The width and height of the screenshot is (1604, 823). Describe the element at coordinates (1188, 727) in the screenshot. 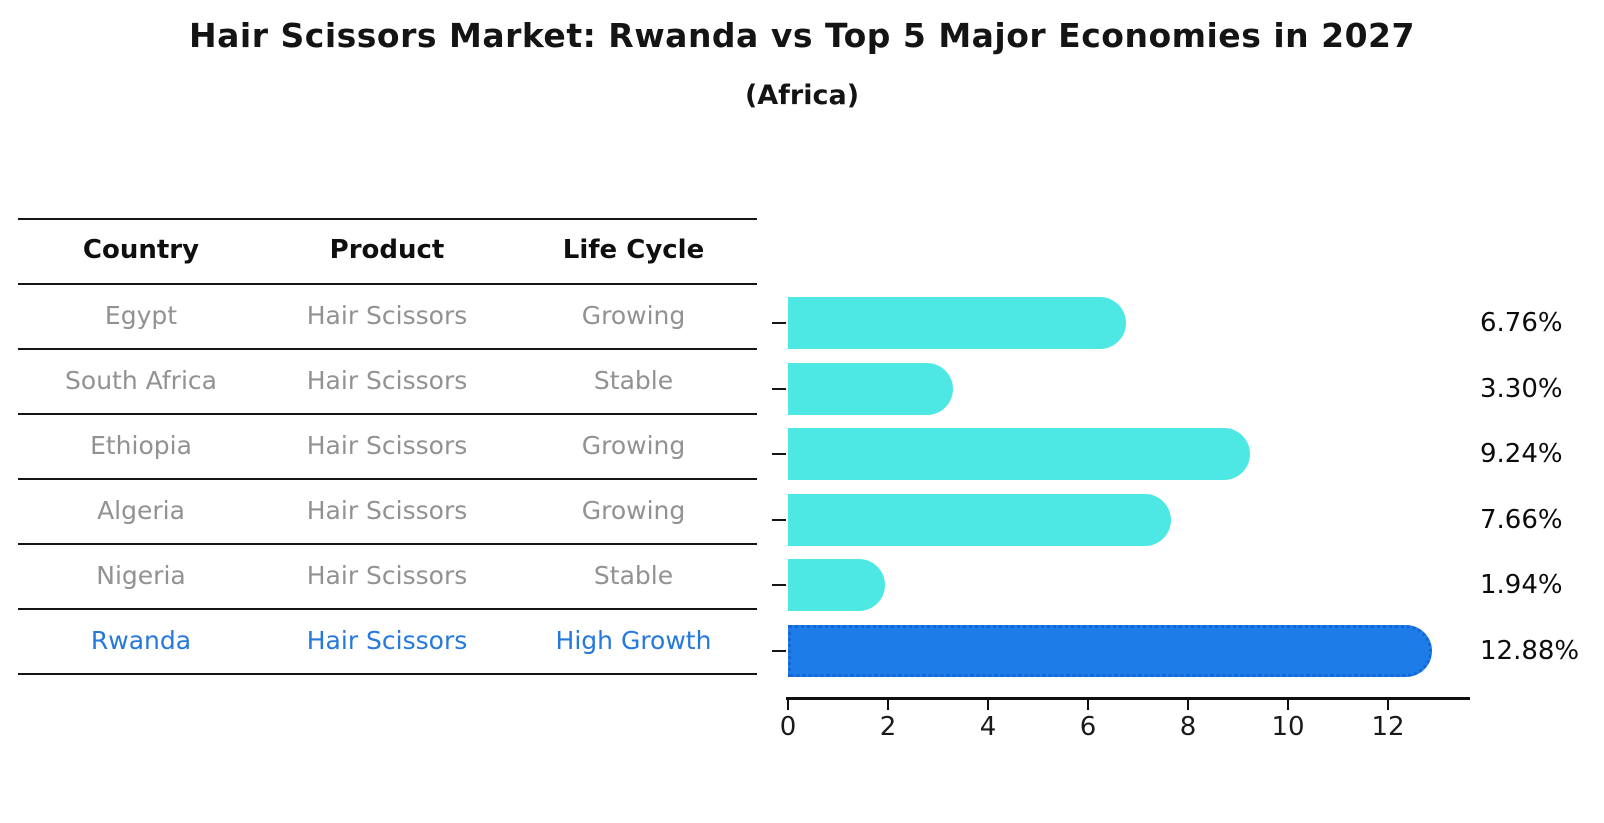

I see `x-axis-tick-label: 8` at that location.